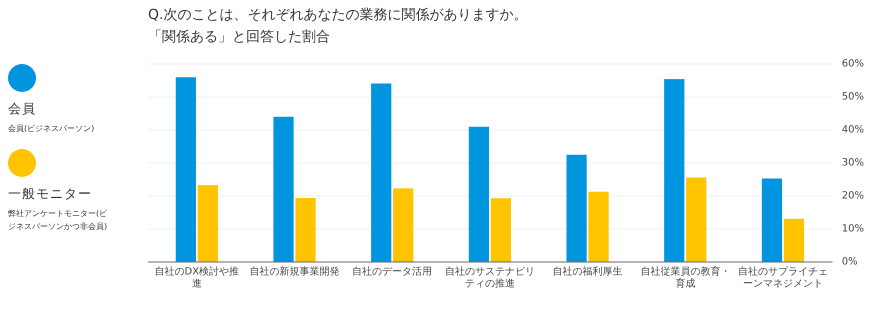 The image size is (896, 316). What do you see at coordinates (58, 220) in the screenshot?
I see `text: 弊社アンケートモニター(ビジネスパーソンかつ非会員)` at bounding box center [58, 220].